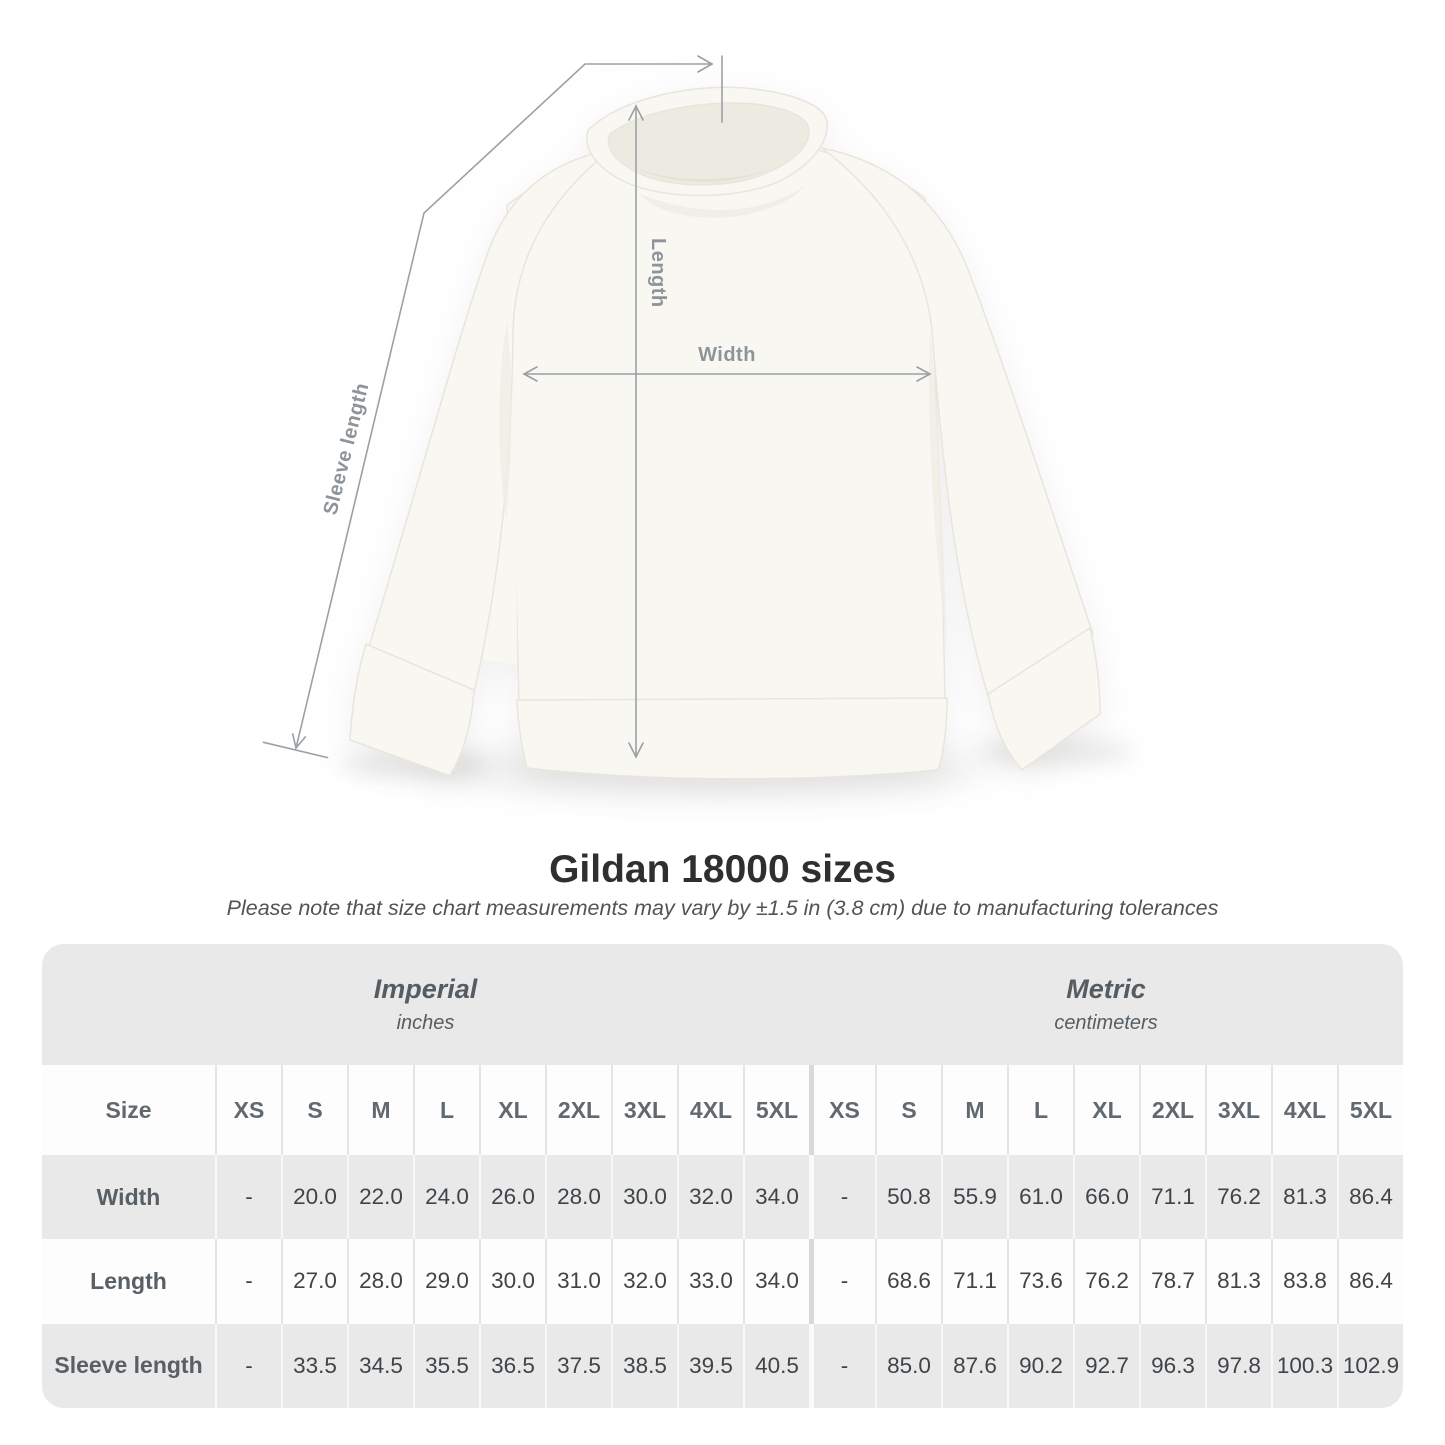 The image size is (1445, 1445). What do you see at coordinates (128, 1197) in the screenshot?
I see `row-label-width: Width` at bounding box center [128, 1197].